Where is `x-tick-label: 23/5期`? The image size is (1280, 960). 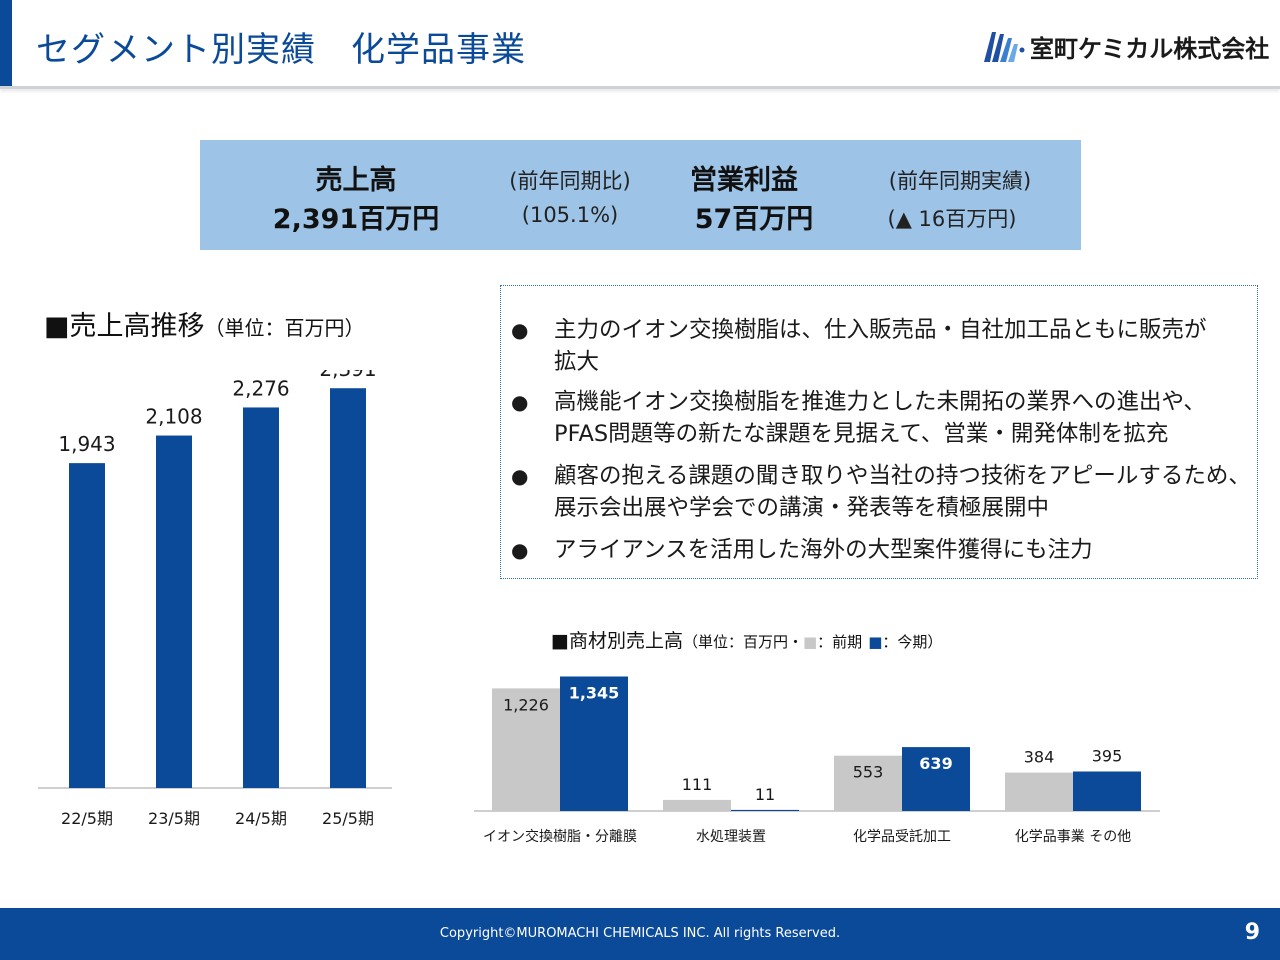
x-tick-label: 23/5期 is located at coordinates (174, 818).